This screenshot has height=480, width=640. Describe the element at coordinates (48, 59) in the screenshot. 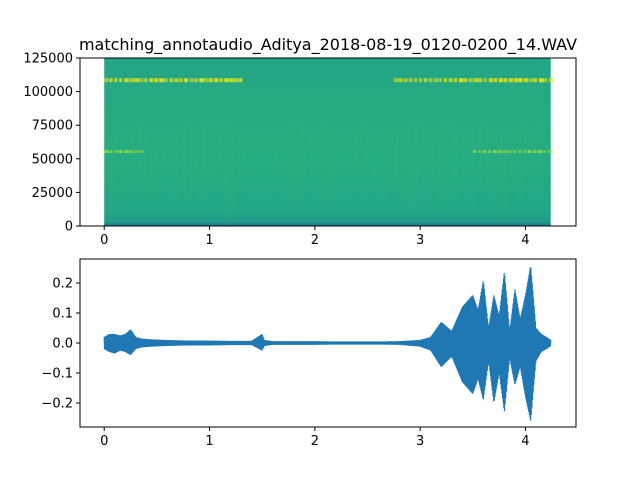

I see `spectrogram-y-tick-label: 125000` at that location.